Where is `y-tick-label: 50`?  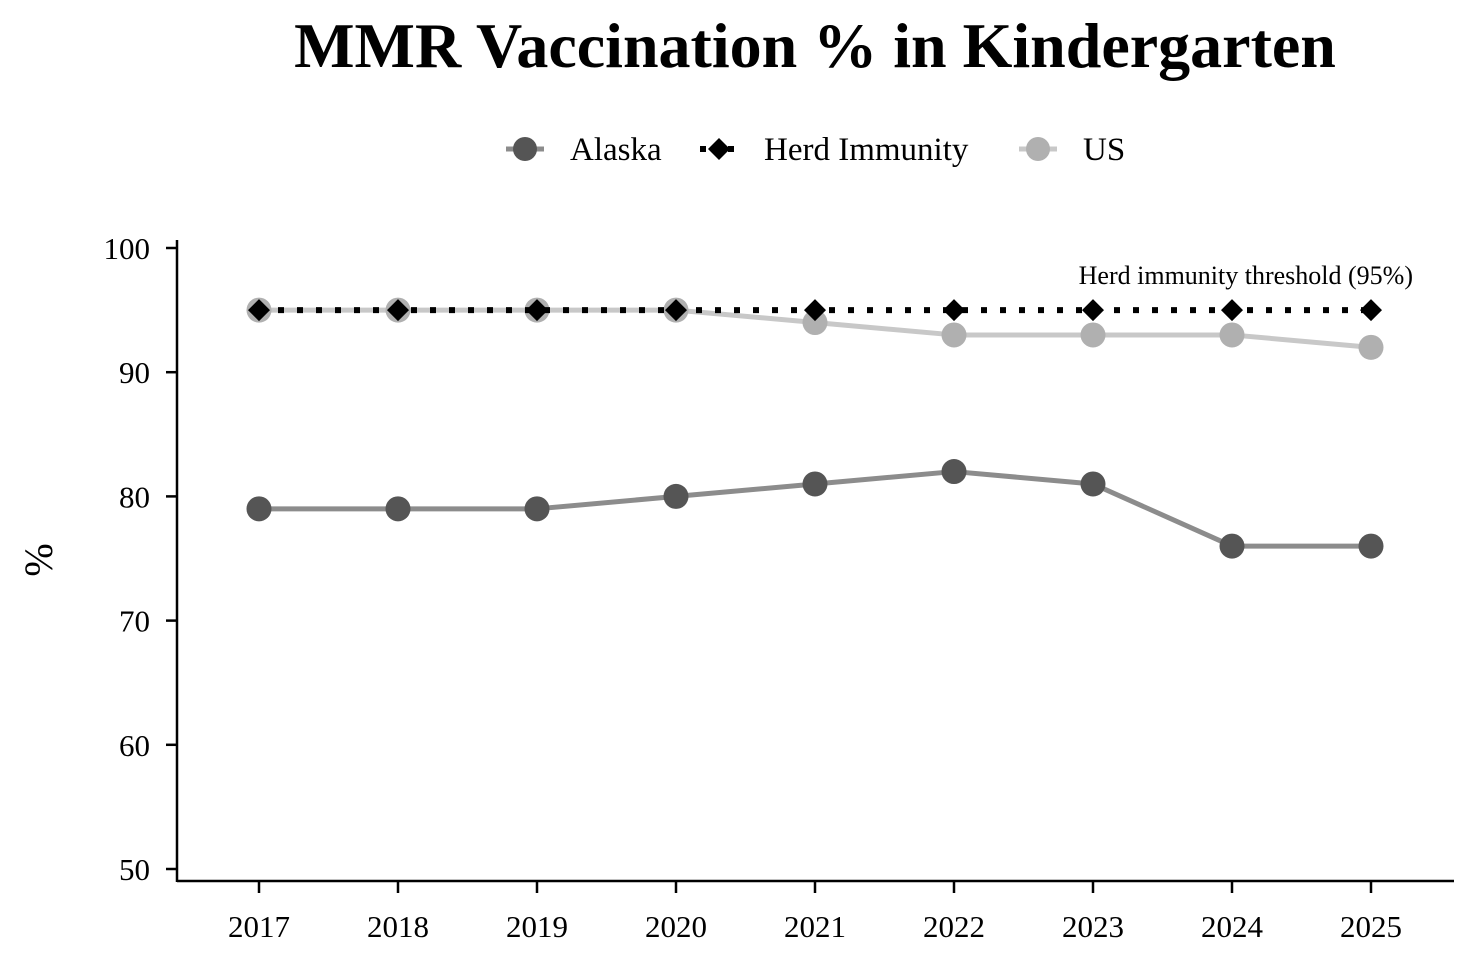 y-tick-label: 50 is located at coordinates (134, 869).